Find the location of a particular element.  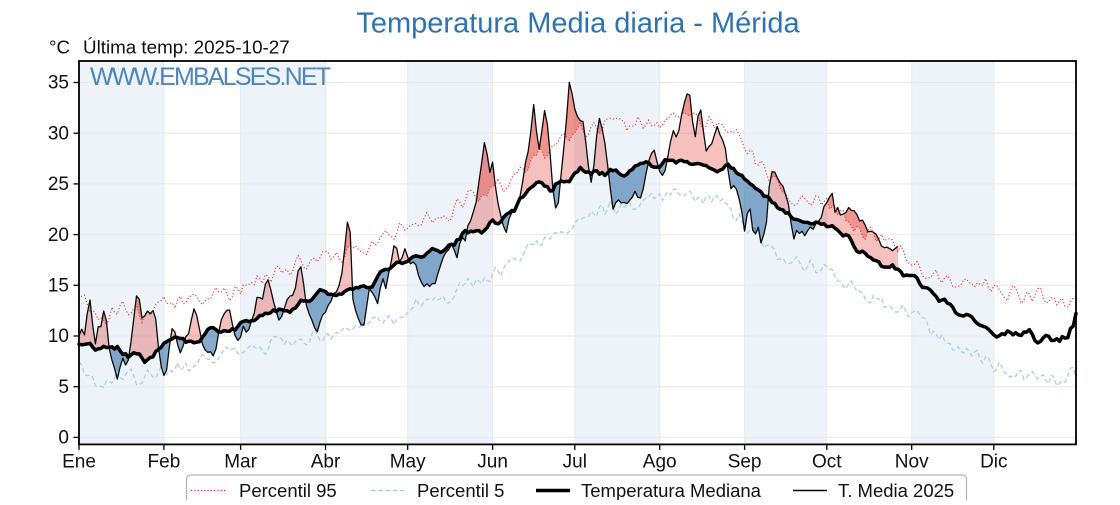

svg-text:Temperatura Media diaria - Mér: Temperatura Media diaria - Mérida is located at coordinates (578, 24).